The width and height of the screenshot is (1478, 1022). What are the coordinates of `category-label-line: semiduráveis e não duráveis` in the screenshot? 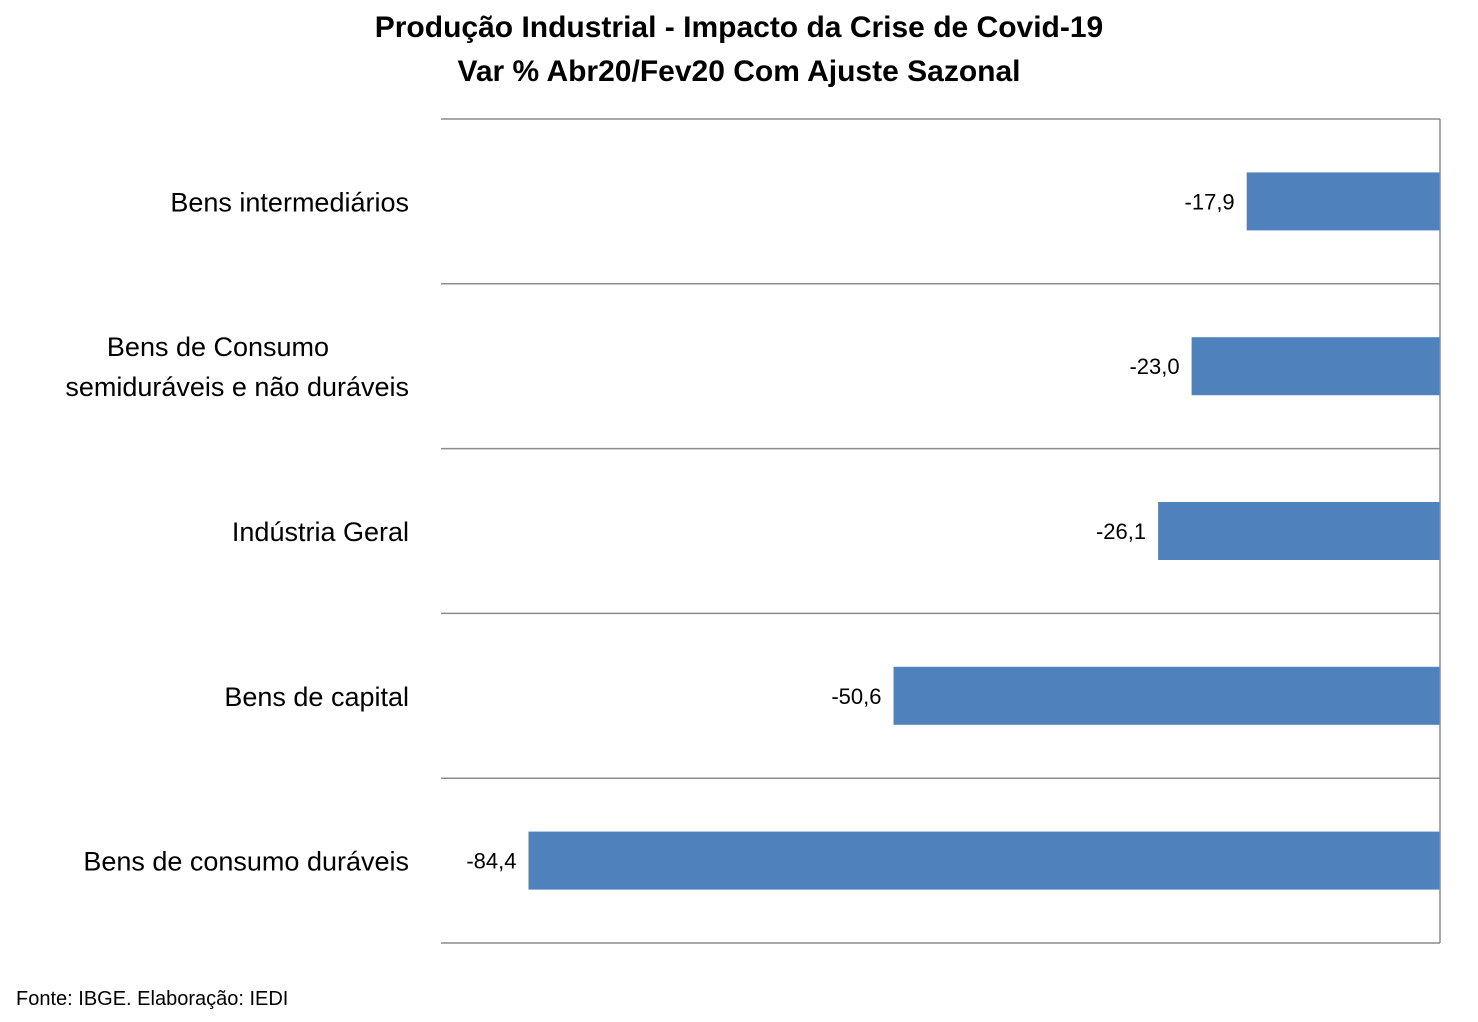 It's located at (237, 387).